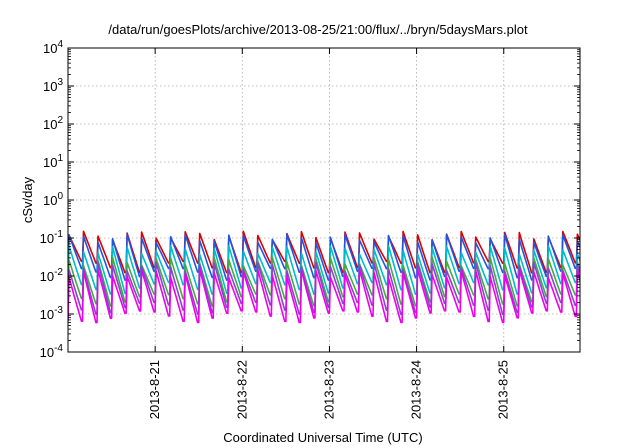  I want to click on x-tick-label: 2013-8-21, so click(154, 389).